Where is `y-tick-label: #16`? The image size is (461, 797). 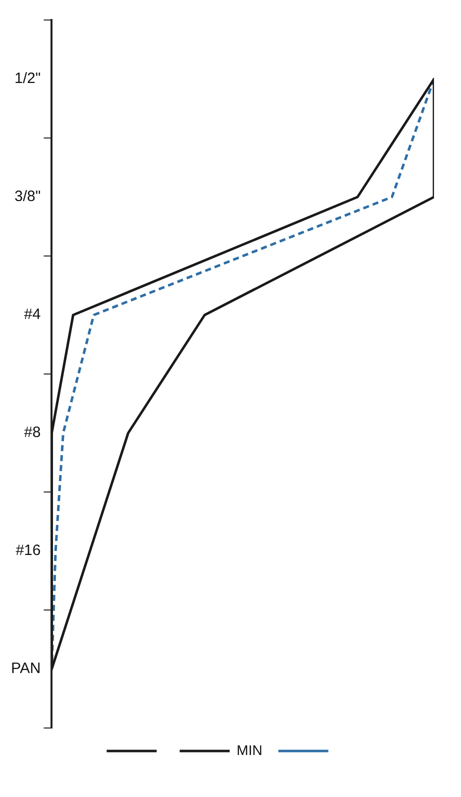
y-tick-label: #16 is located at coordinates (28, 551).